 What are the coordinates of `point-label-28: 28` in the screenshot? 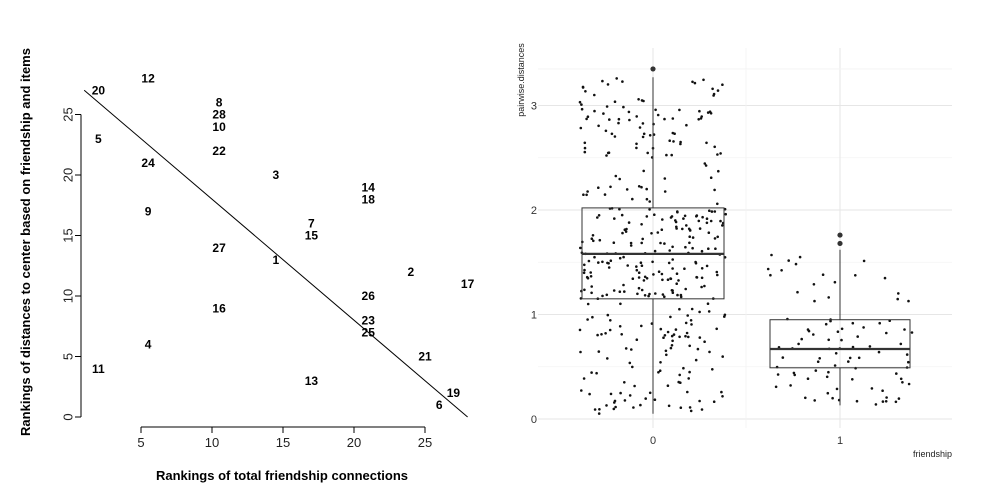 It's located at (219, 115).